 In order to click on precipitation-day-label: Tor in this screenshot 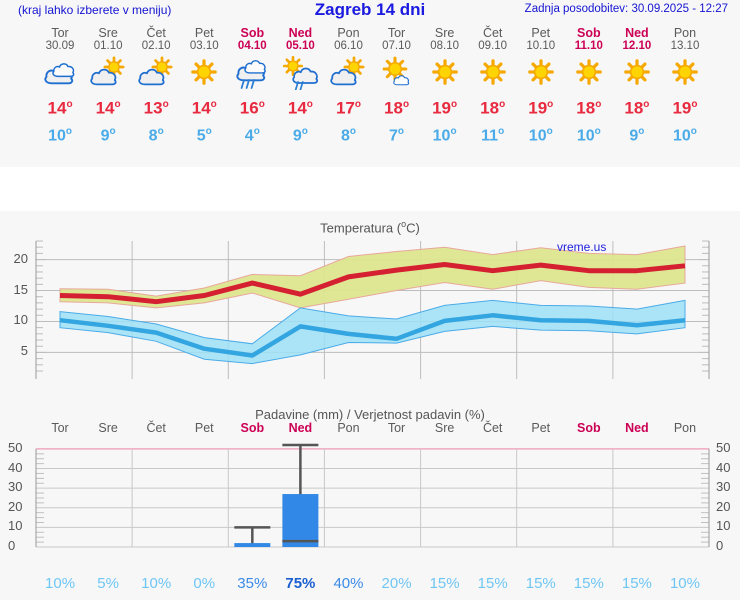, I will do `click(60, 428)`.